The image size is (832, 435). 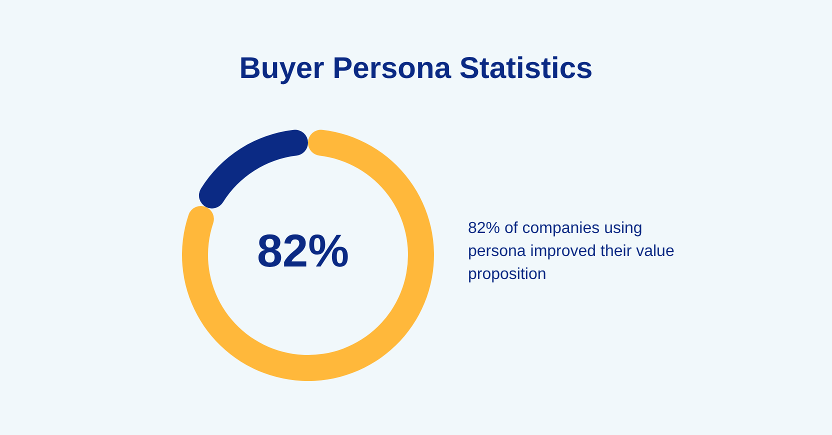 What do you see at coordinates (572, 252) in the screenshot?
I see `text: 82% of companies using persona improved their value proposition` at bounding box center [572, 252].